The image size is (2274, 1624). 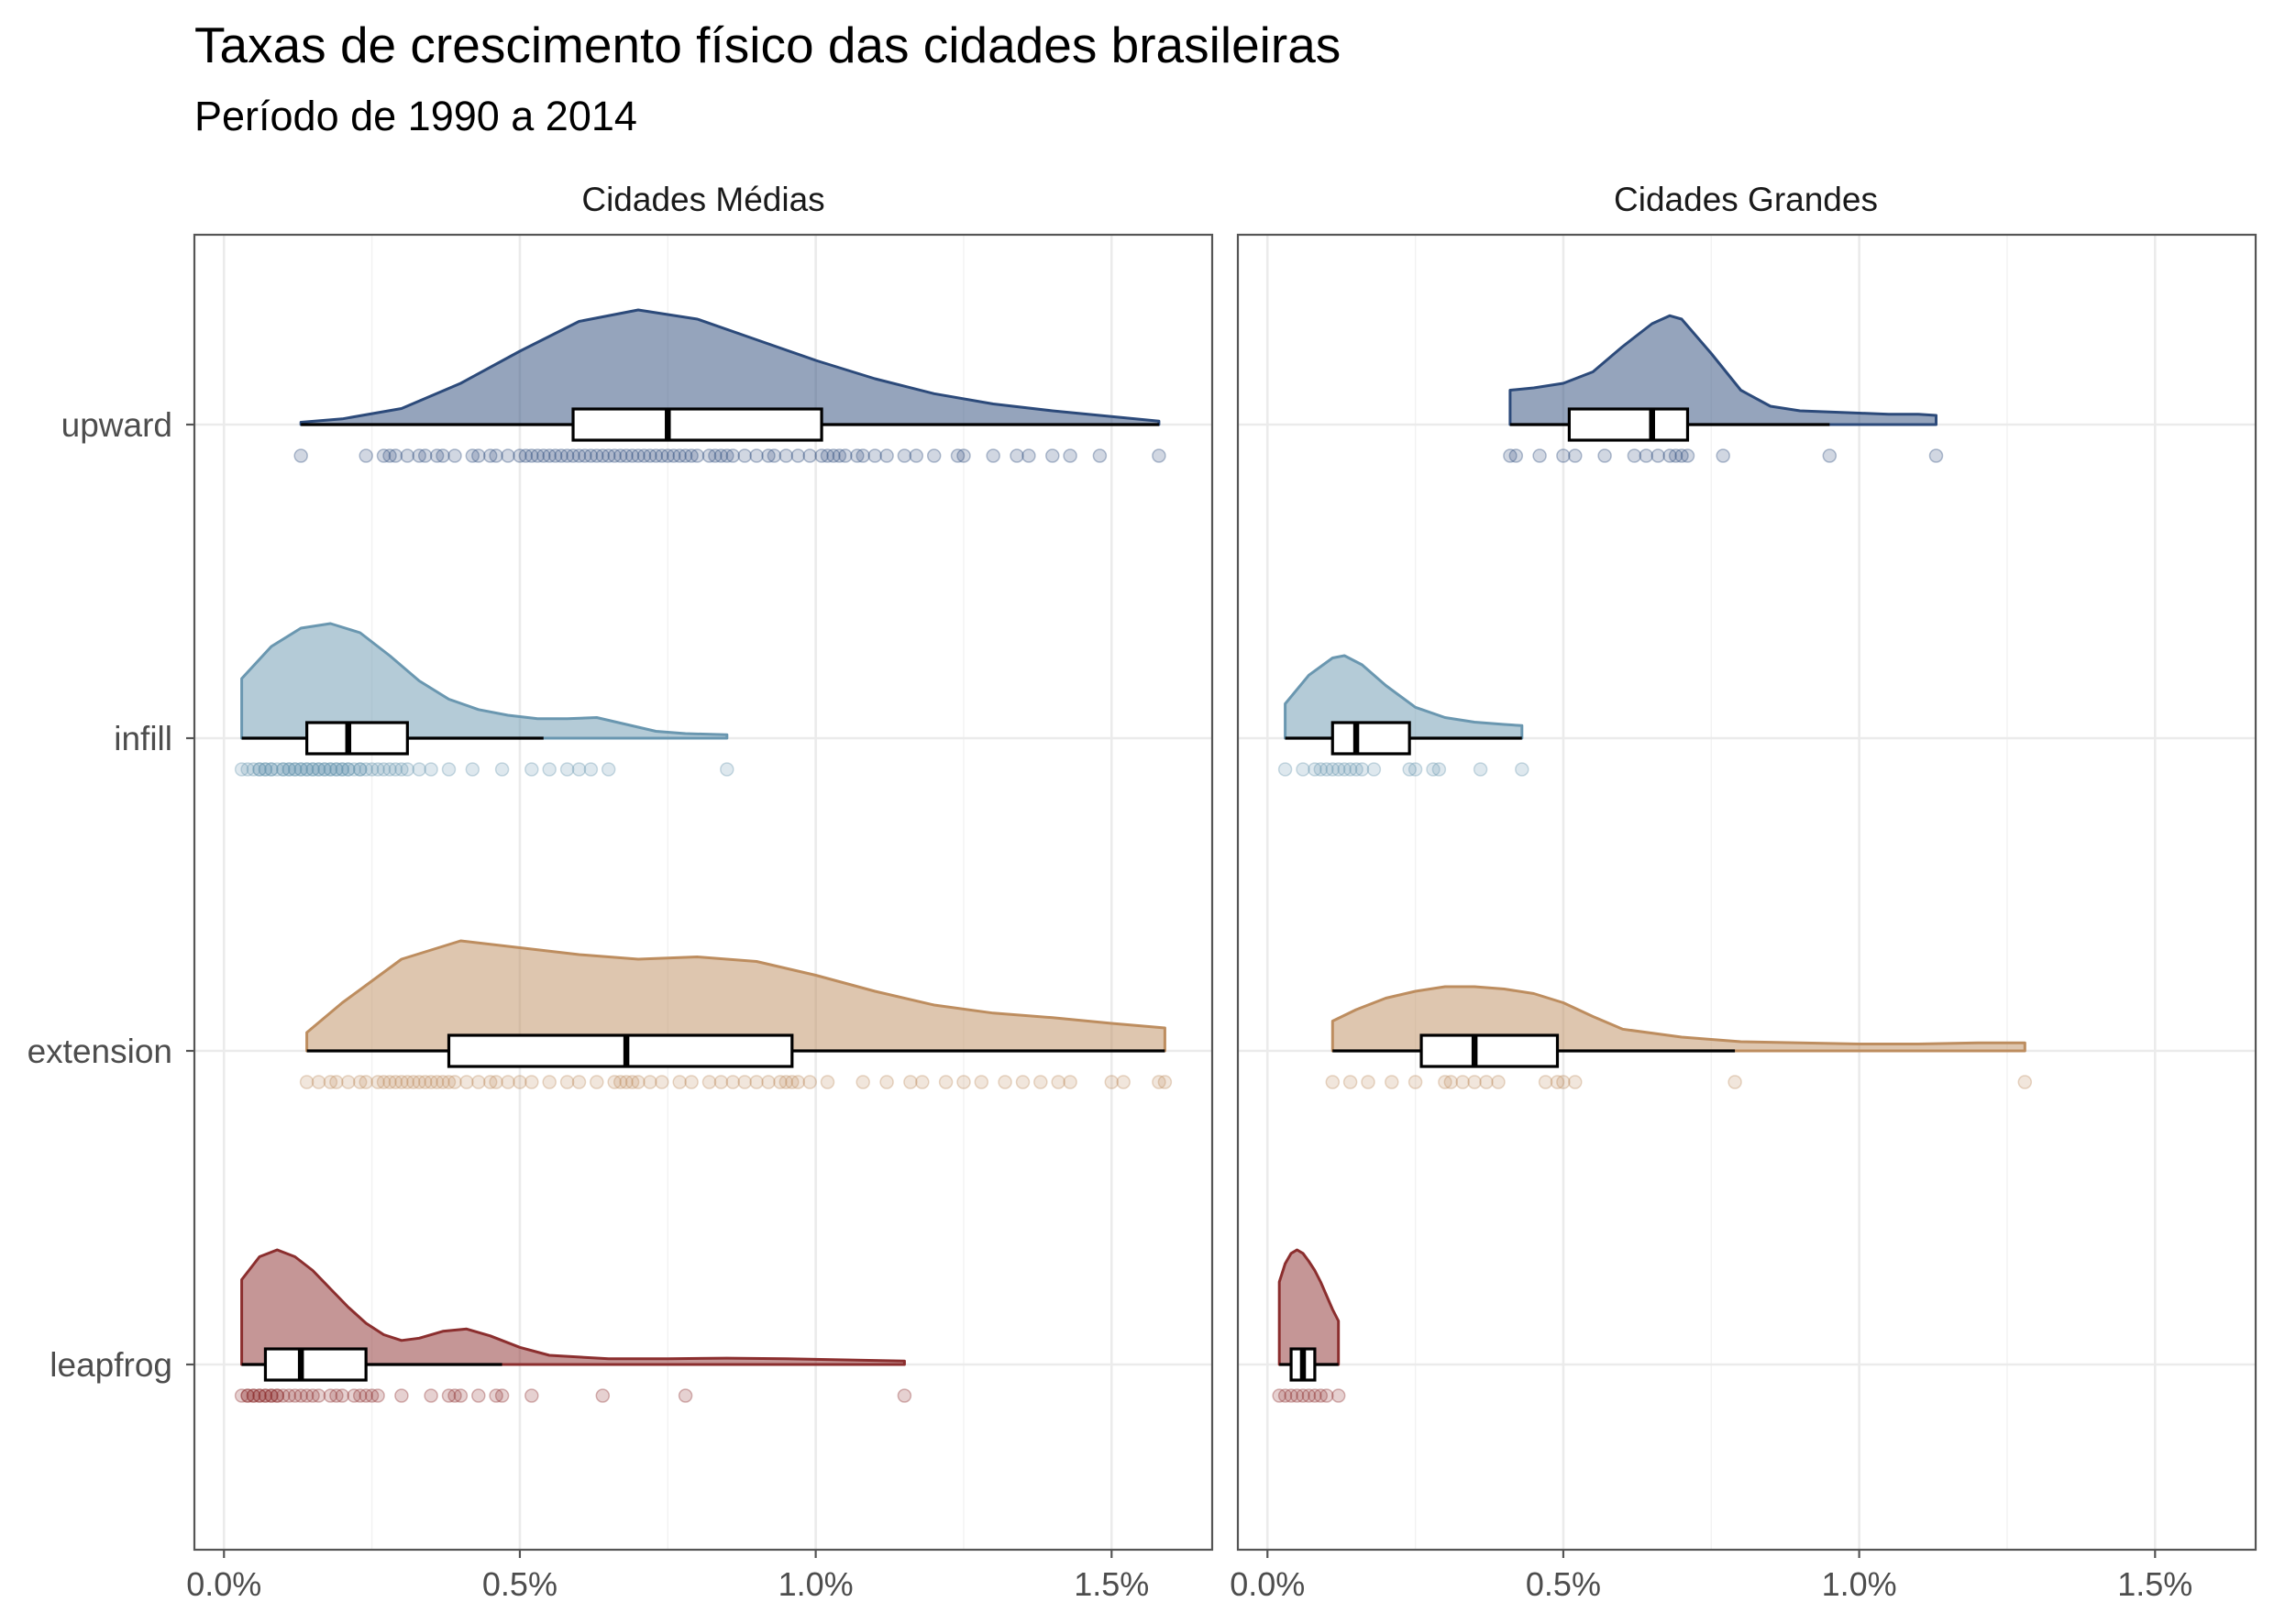 I want to click on x-tick-label: 0.0%, so click(x=224, y=1584).